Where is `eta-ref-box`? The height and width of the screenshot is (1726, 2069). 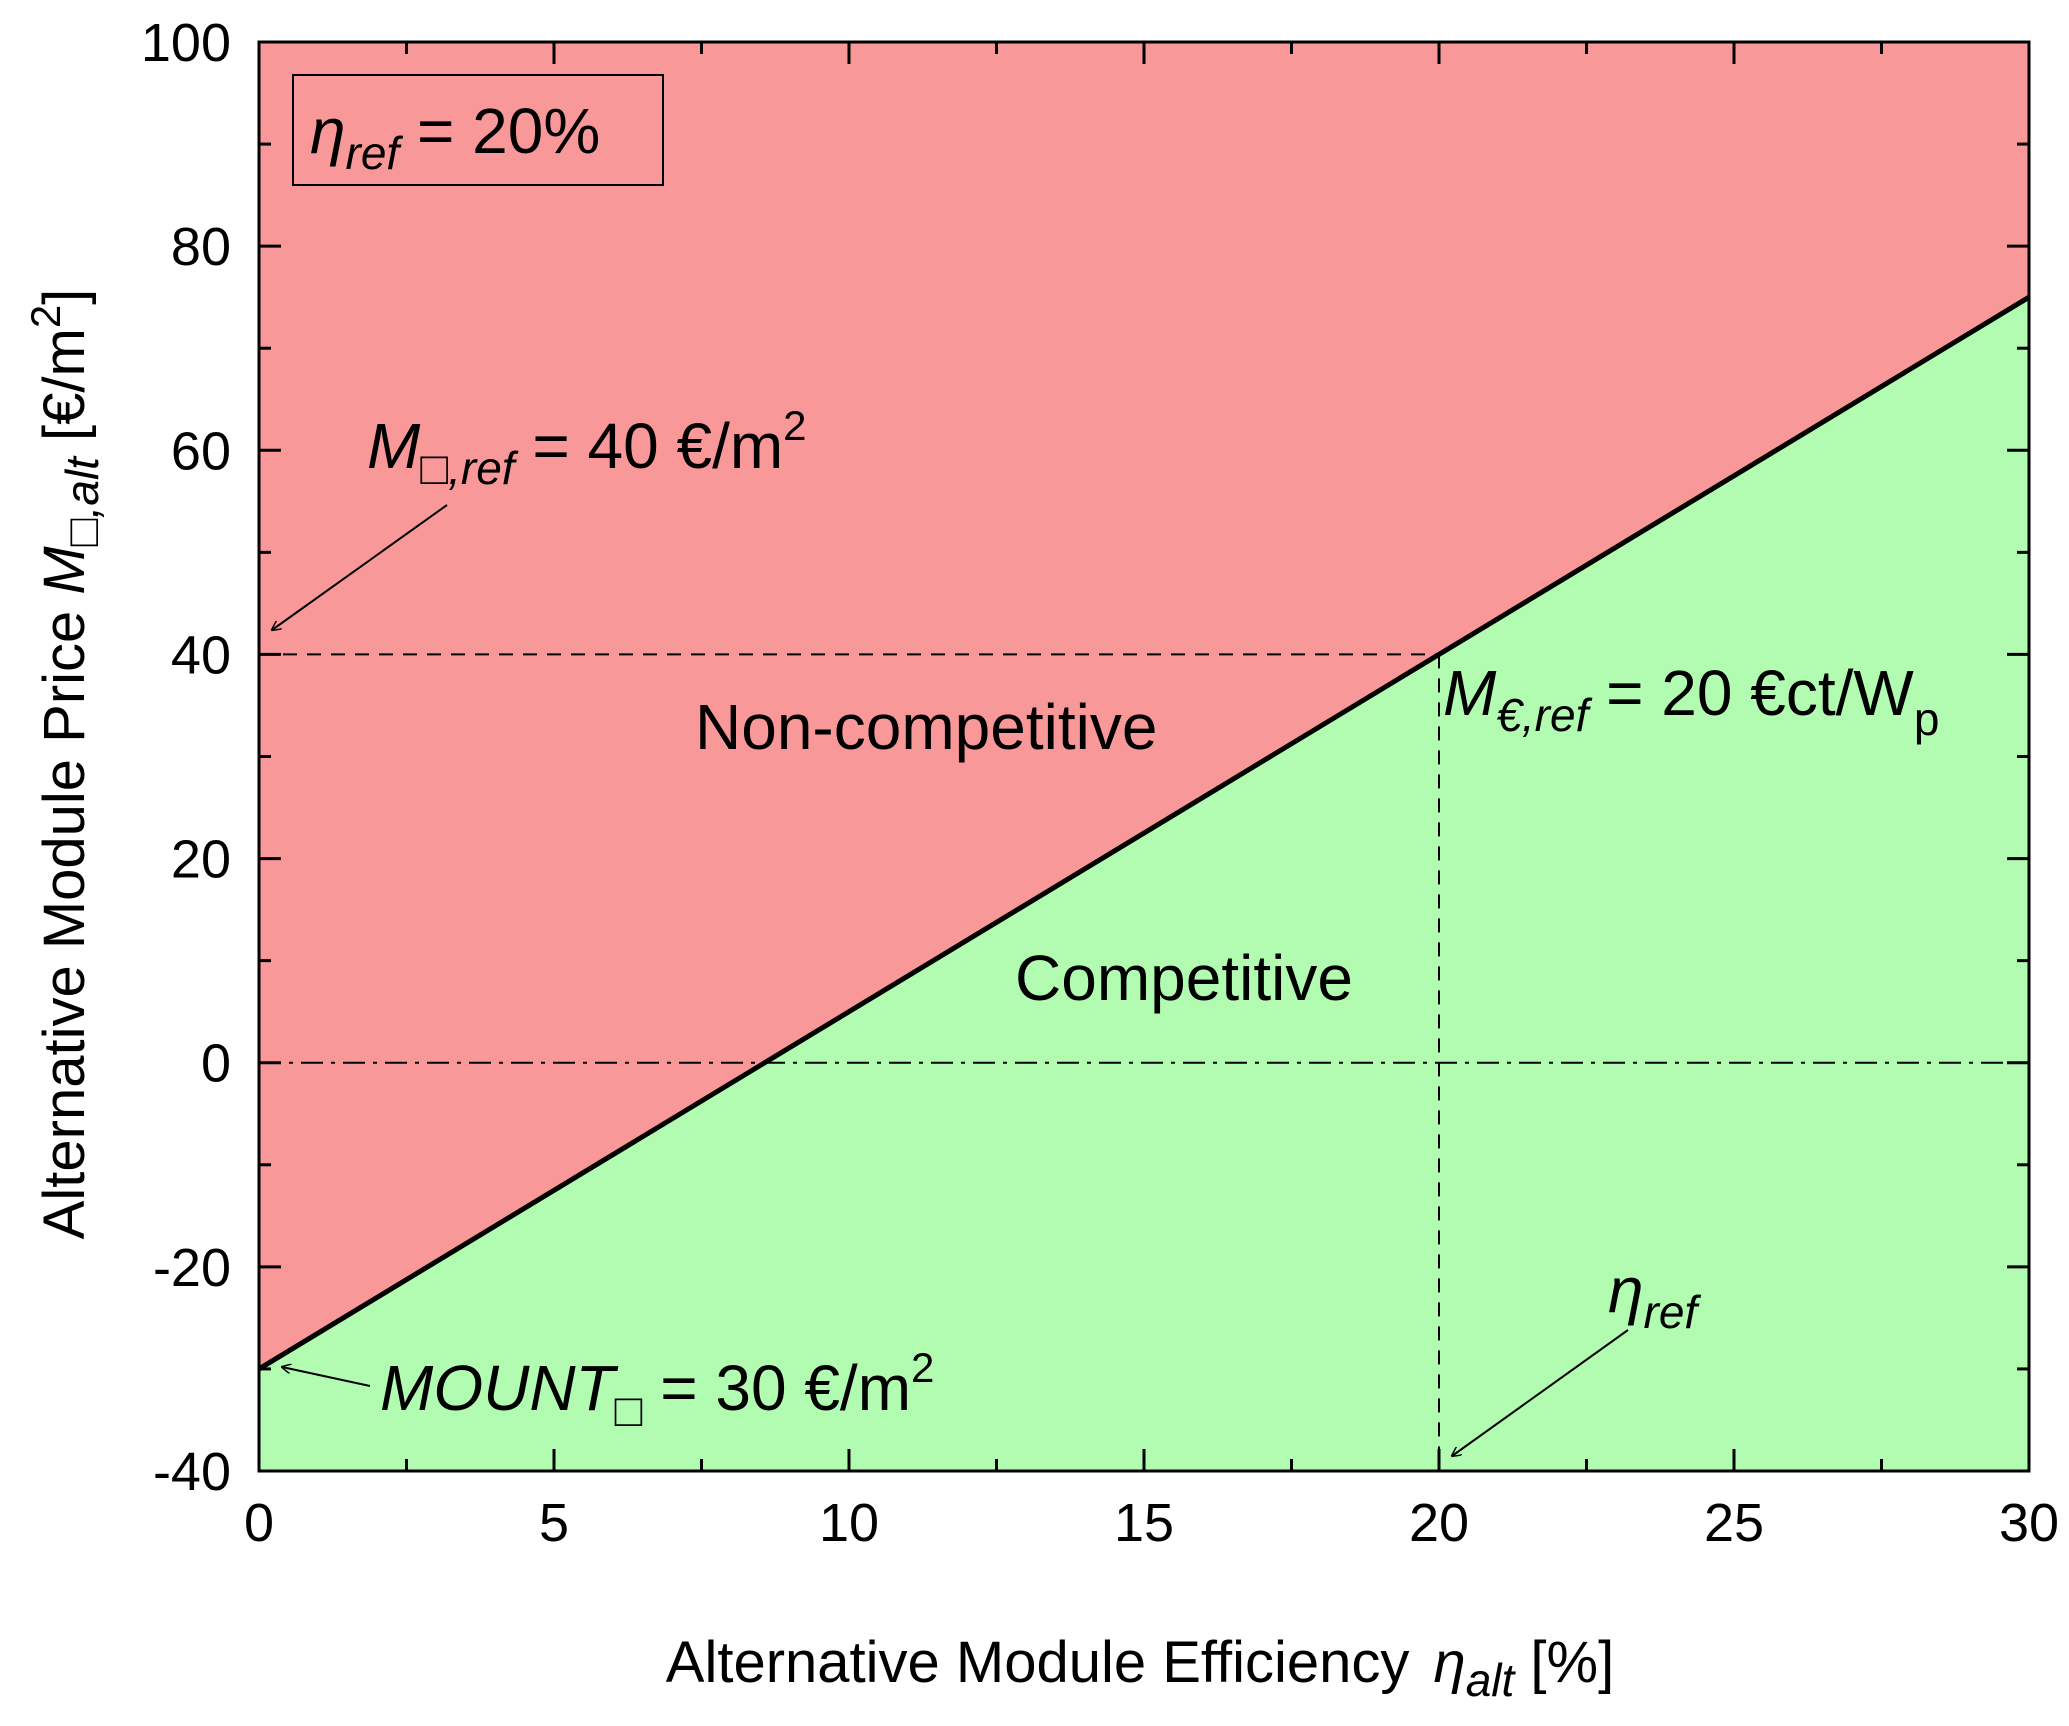 eta-ref-box is located at coordinates (478, 130).